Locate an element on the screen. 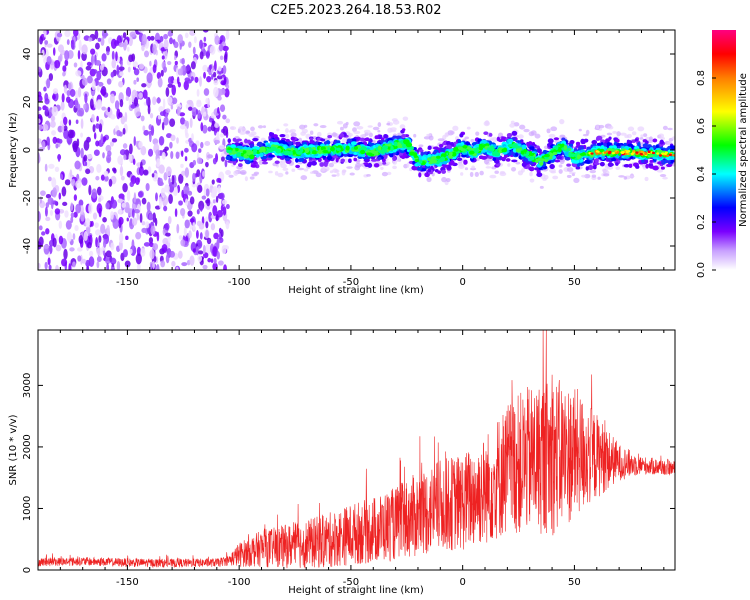  colorbar-tick-label: 0.2 is located at coordinates (701, 222).